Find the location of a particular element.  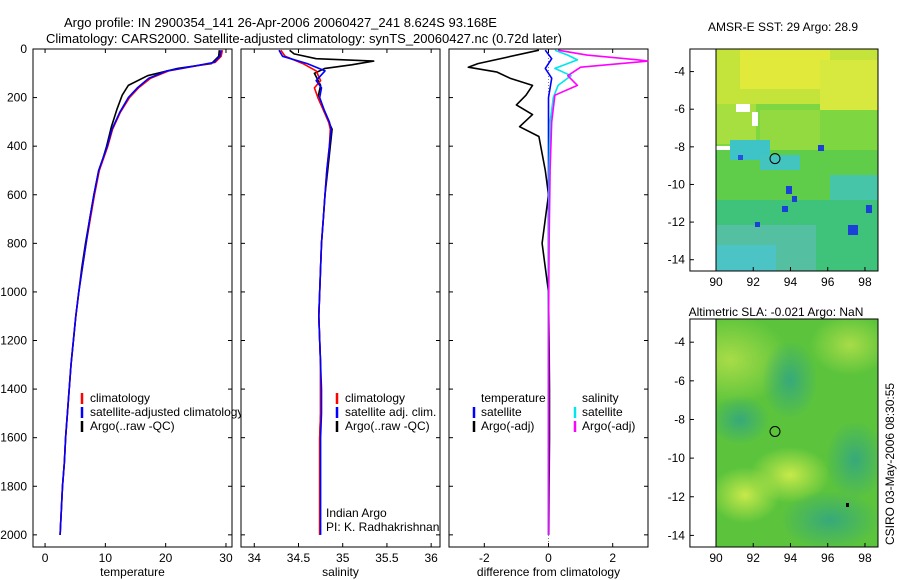

sal-x-tick-label: 36 is located at coordinates (431, 558).